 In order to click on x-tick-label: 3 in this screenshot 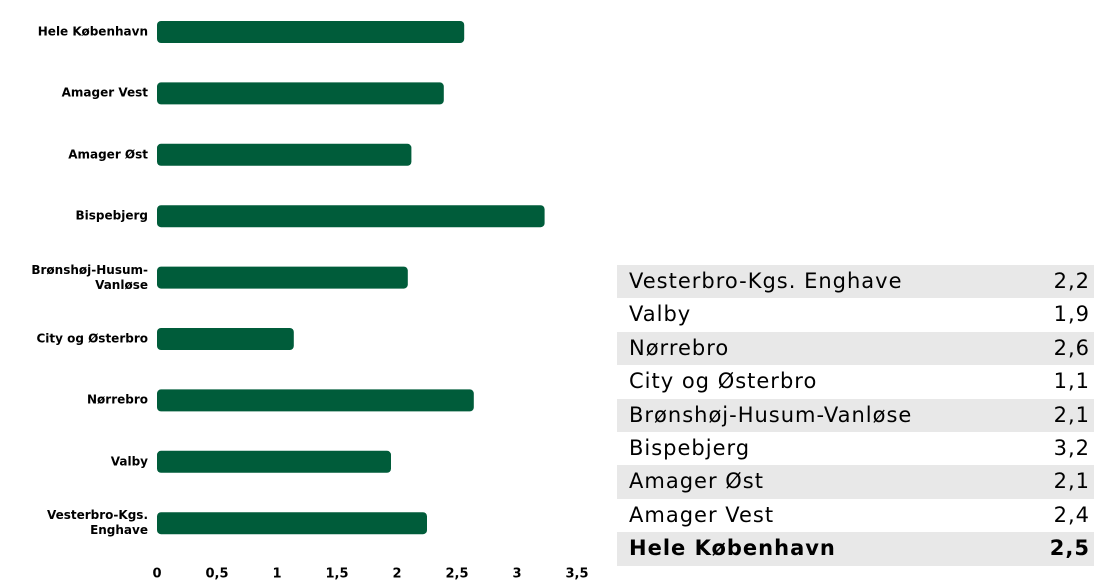, I will do `click(516, 574)`.